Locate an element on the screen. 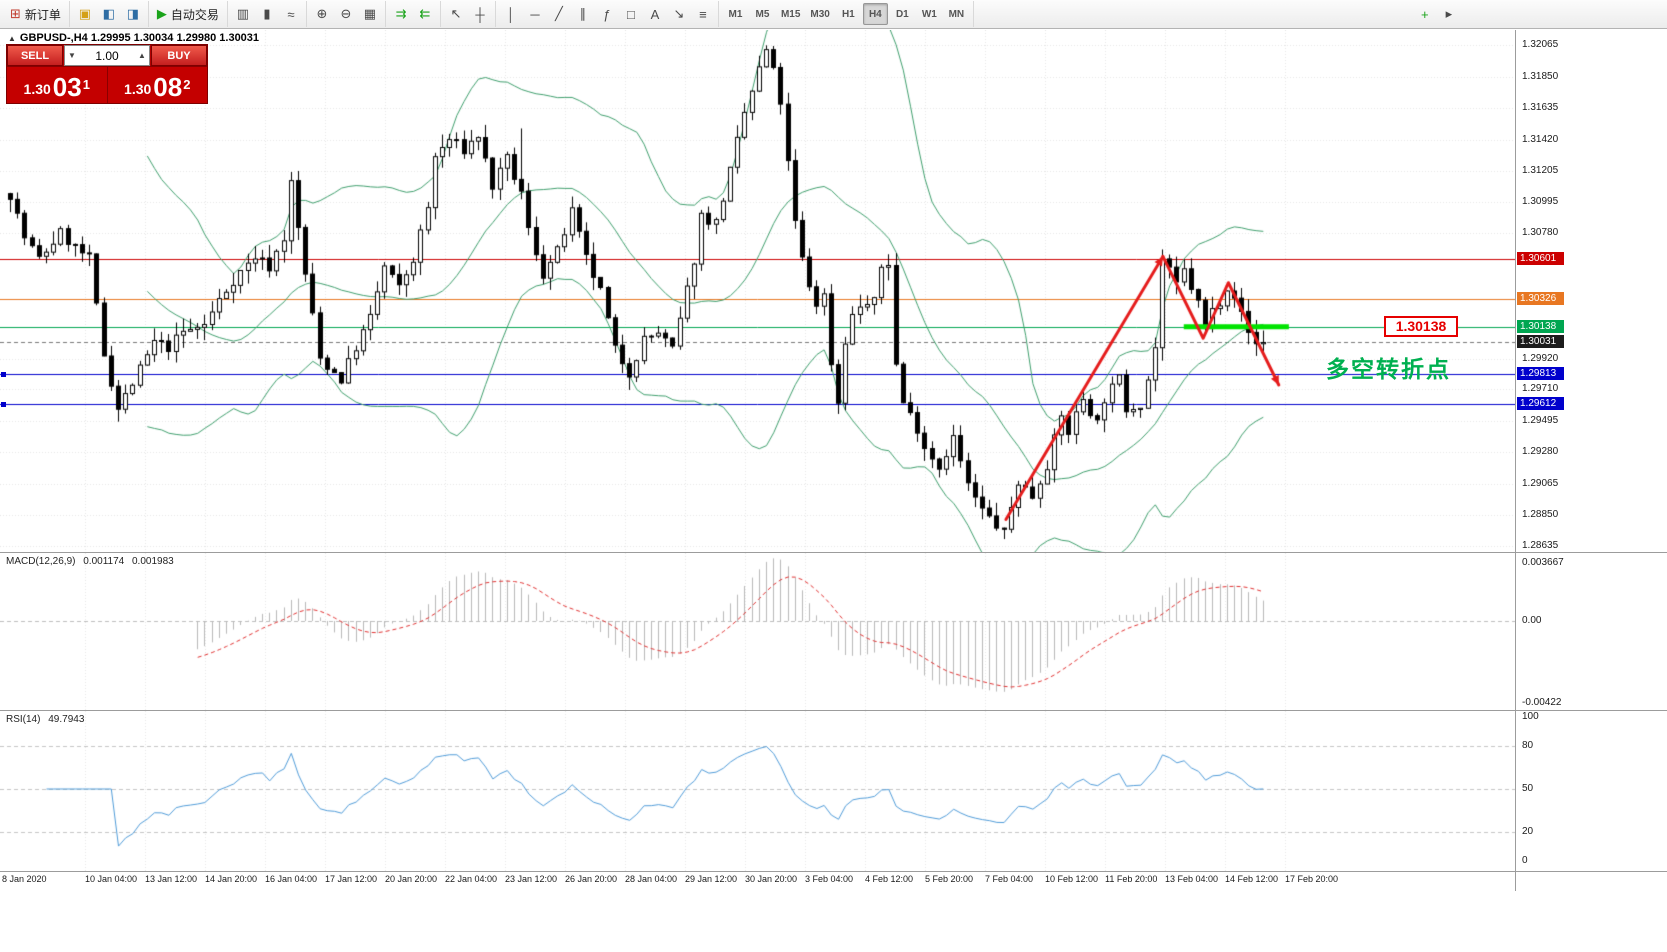 Image resolution: width=1667 pixels, height=952 pixels. timeframe-m15-button: M15 is located at coordinates (790, 14).